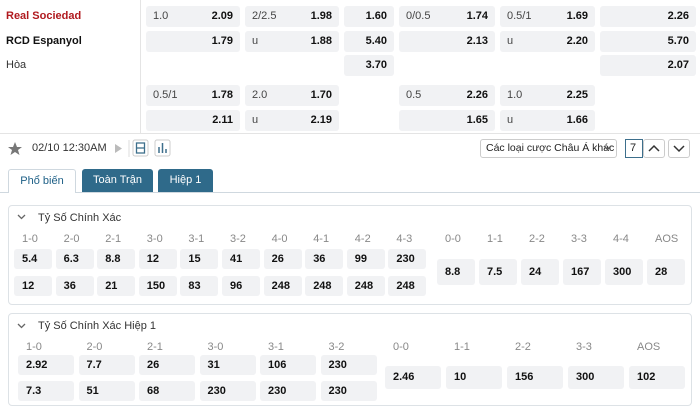  What do you see at coordinates (414, 95) in the screenshot?
I see `handicap-line: 0.5` at bounding box center [414, 95].